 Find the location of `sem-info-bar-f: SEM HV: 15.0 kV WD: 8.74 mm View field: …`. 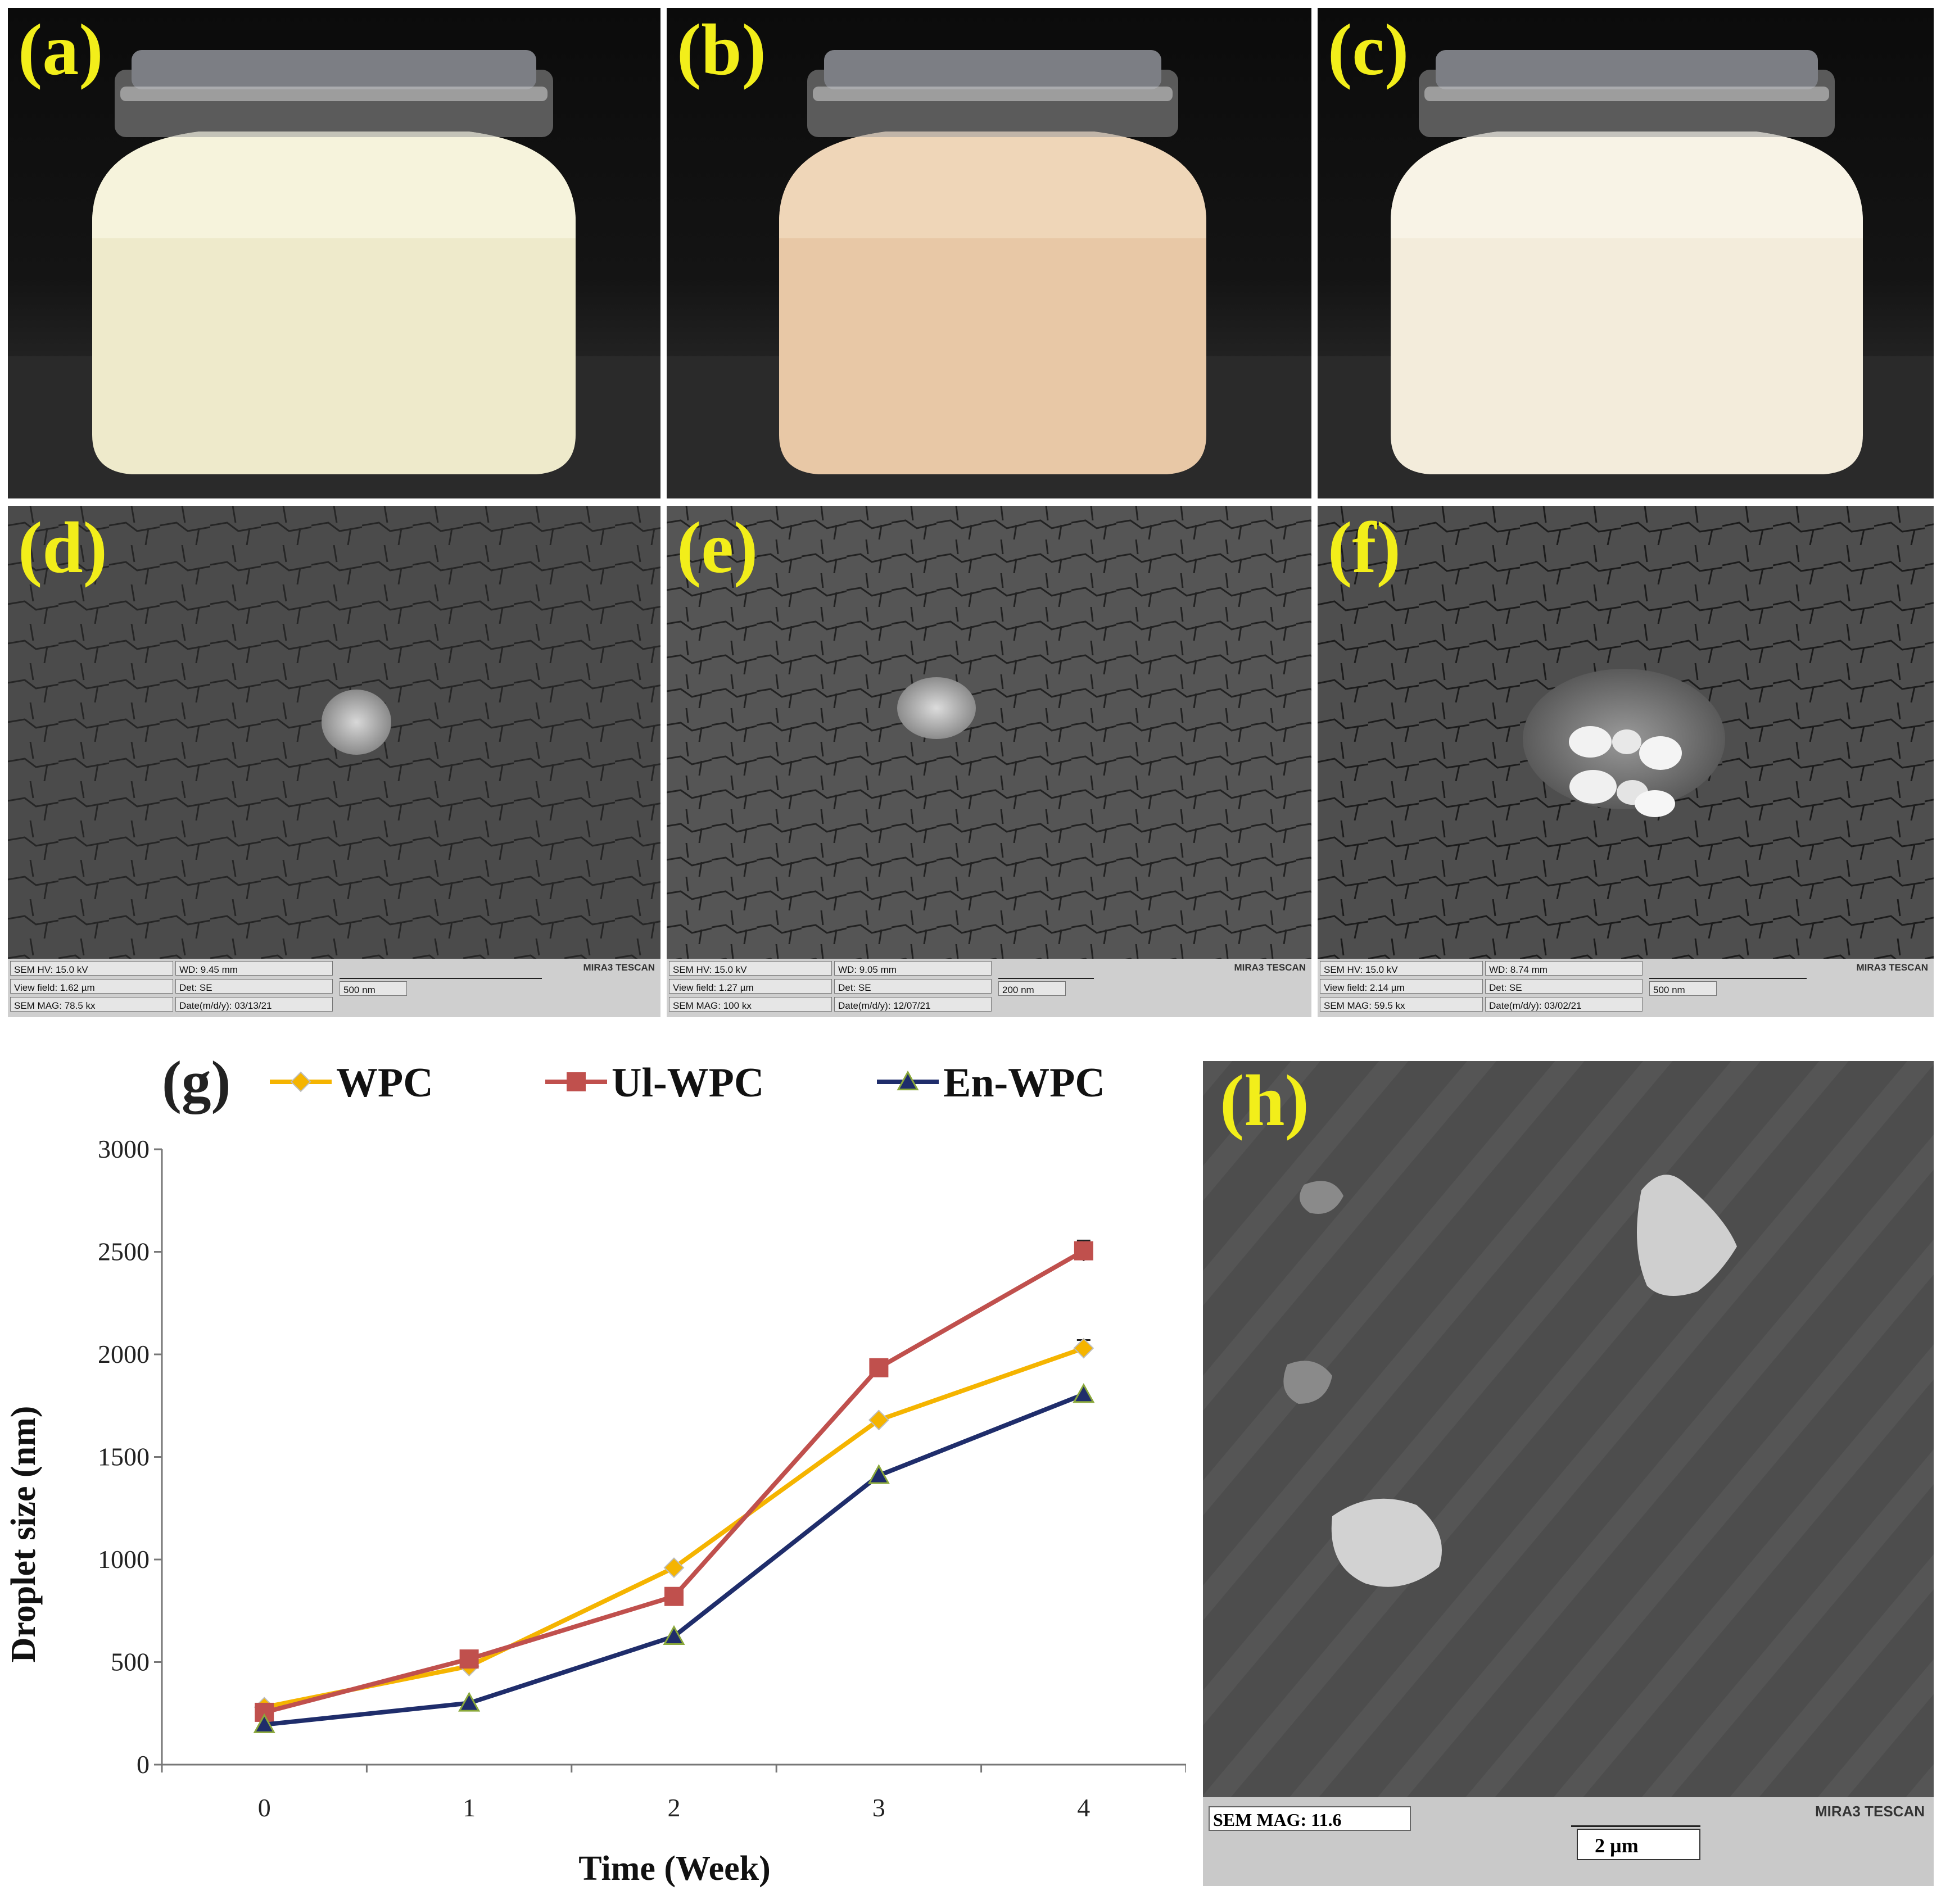

sem-info-bar-f: SEM HV: 15.0 kV WD: 8.74 mm View field: … is located at coordinates (1626, 988).